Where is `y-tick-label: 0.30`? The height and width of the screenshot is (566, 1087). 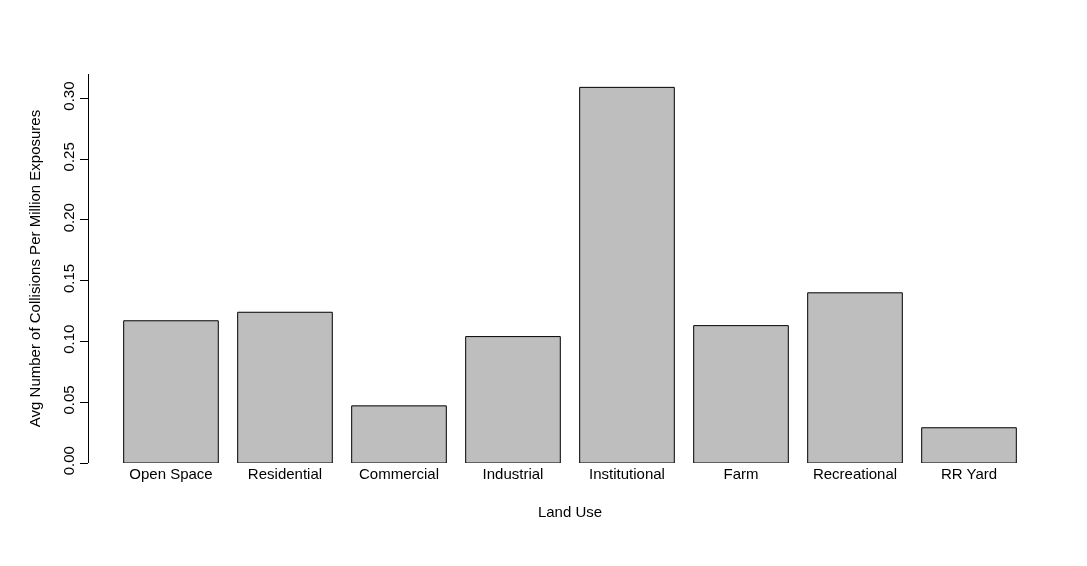 y-tick-label: 0.30 is located at coordinates (68, 96).